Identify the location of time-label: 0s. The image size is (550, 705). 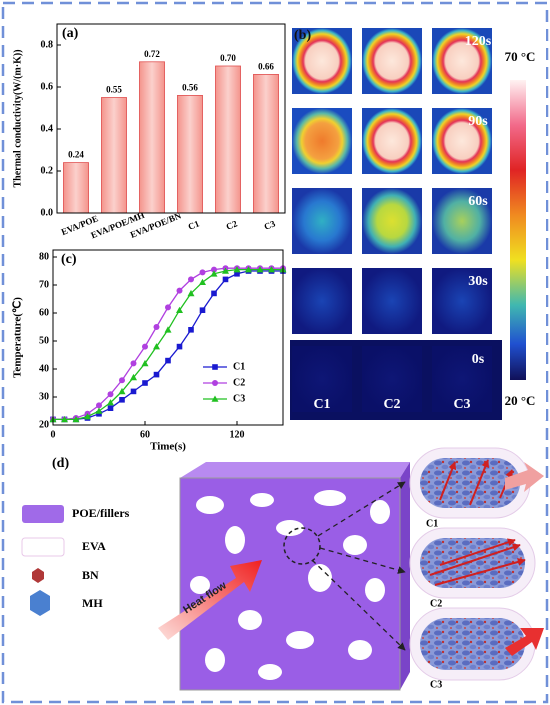
(478, 359).